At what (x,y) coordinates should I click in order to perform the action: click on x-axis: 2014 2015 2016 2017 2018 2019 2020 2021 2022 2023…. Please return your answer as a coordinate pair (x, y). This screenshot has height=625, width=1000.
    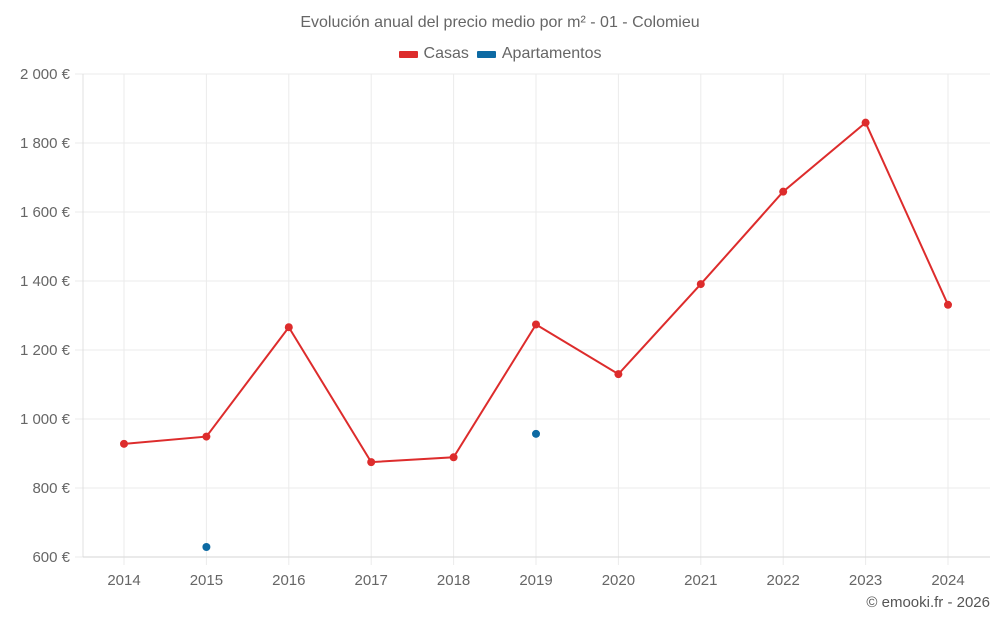
    Looking at the image, I should click on (536, 572).